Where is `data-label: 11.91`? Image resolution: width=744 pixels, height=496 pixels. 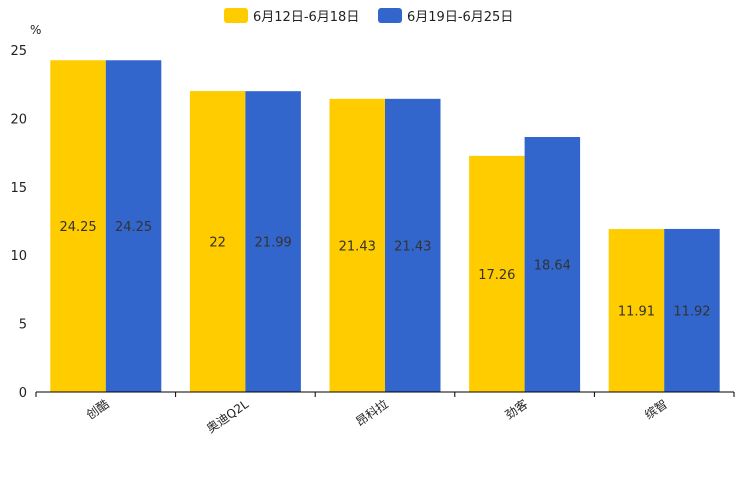 data-label: 11.91 is located at coordinates (636, 312).